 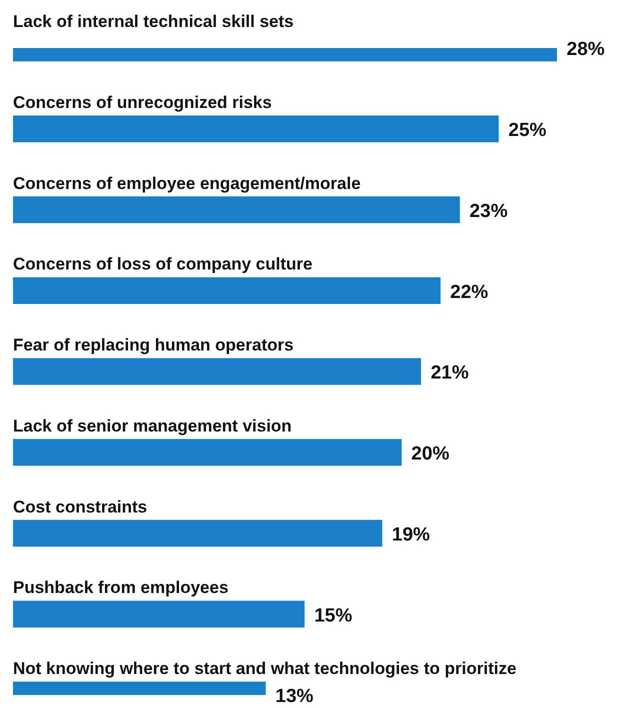 I want to click on data-label: 20%, so click(x=430, y=454).